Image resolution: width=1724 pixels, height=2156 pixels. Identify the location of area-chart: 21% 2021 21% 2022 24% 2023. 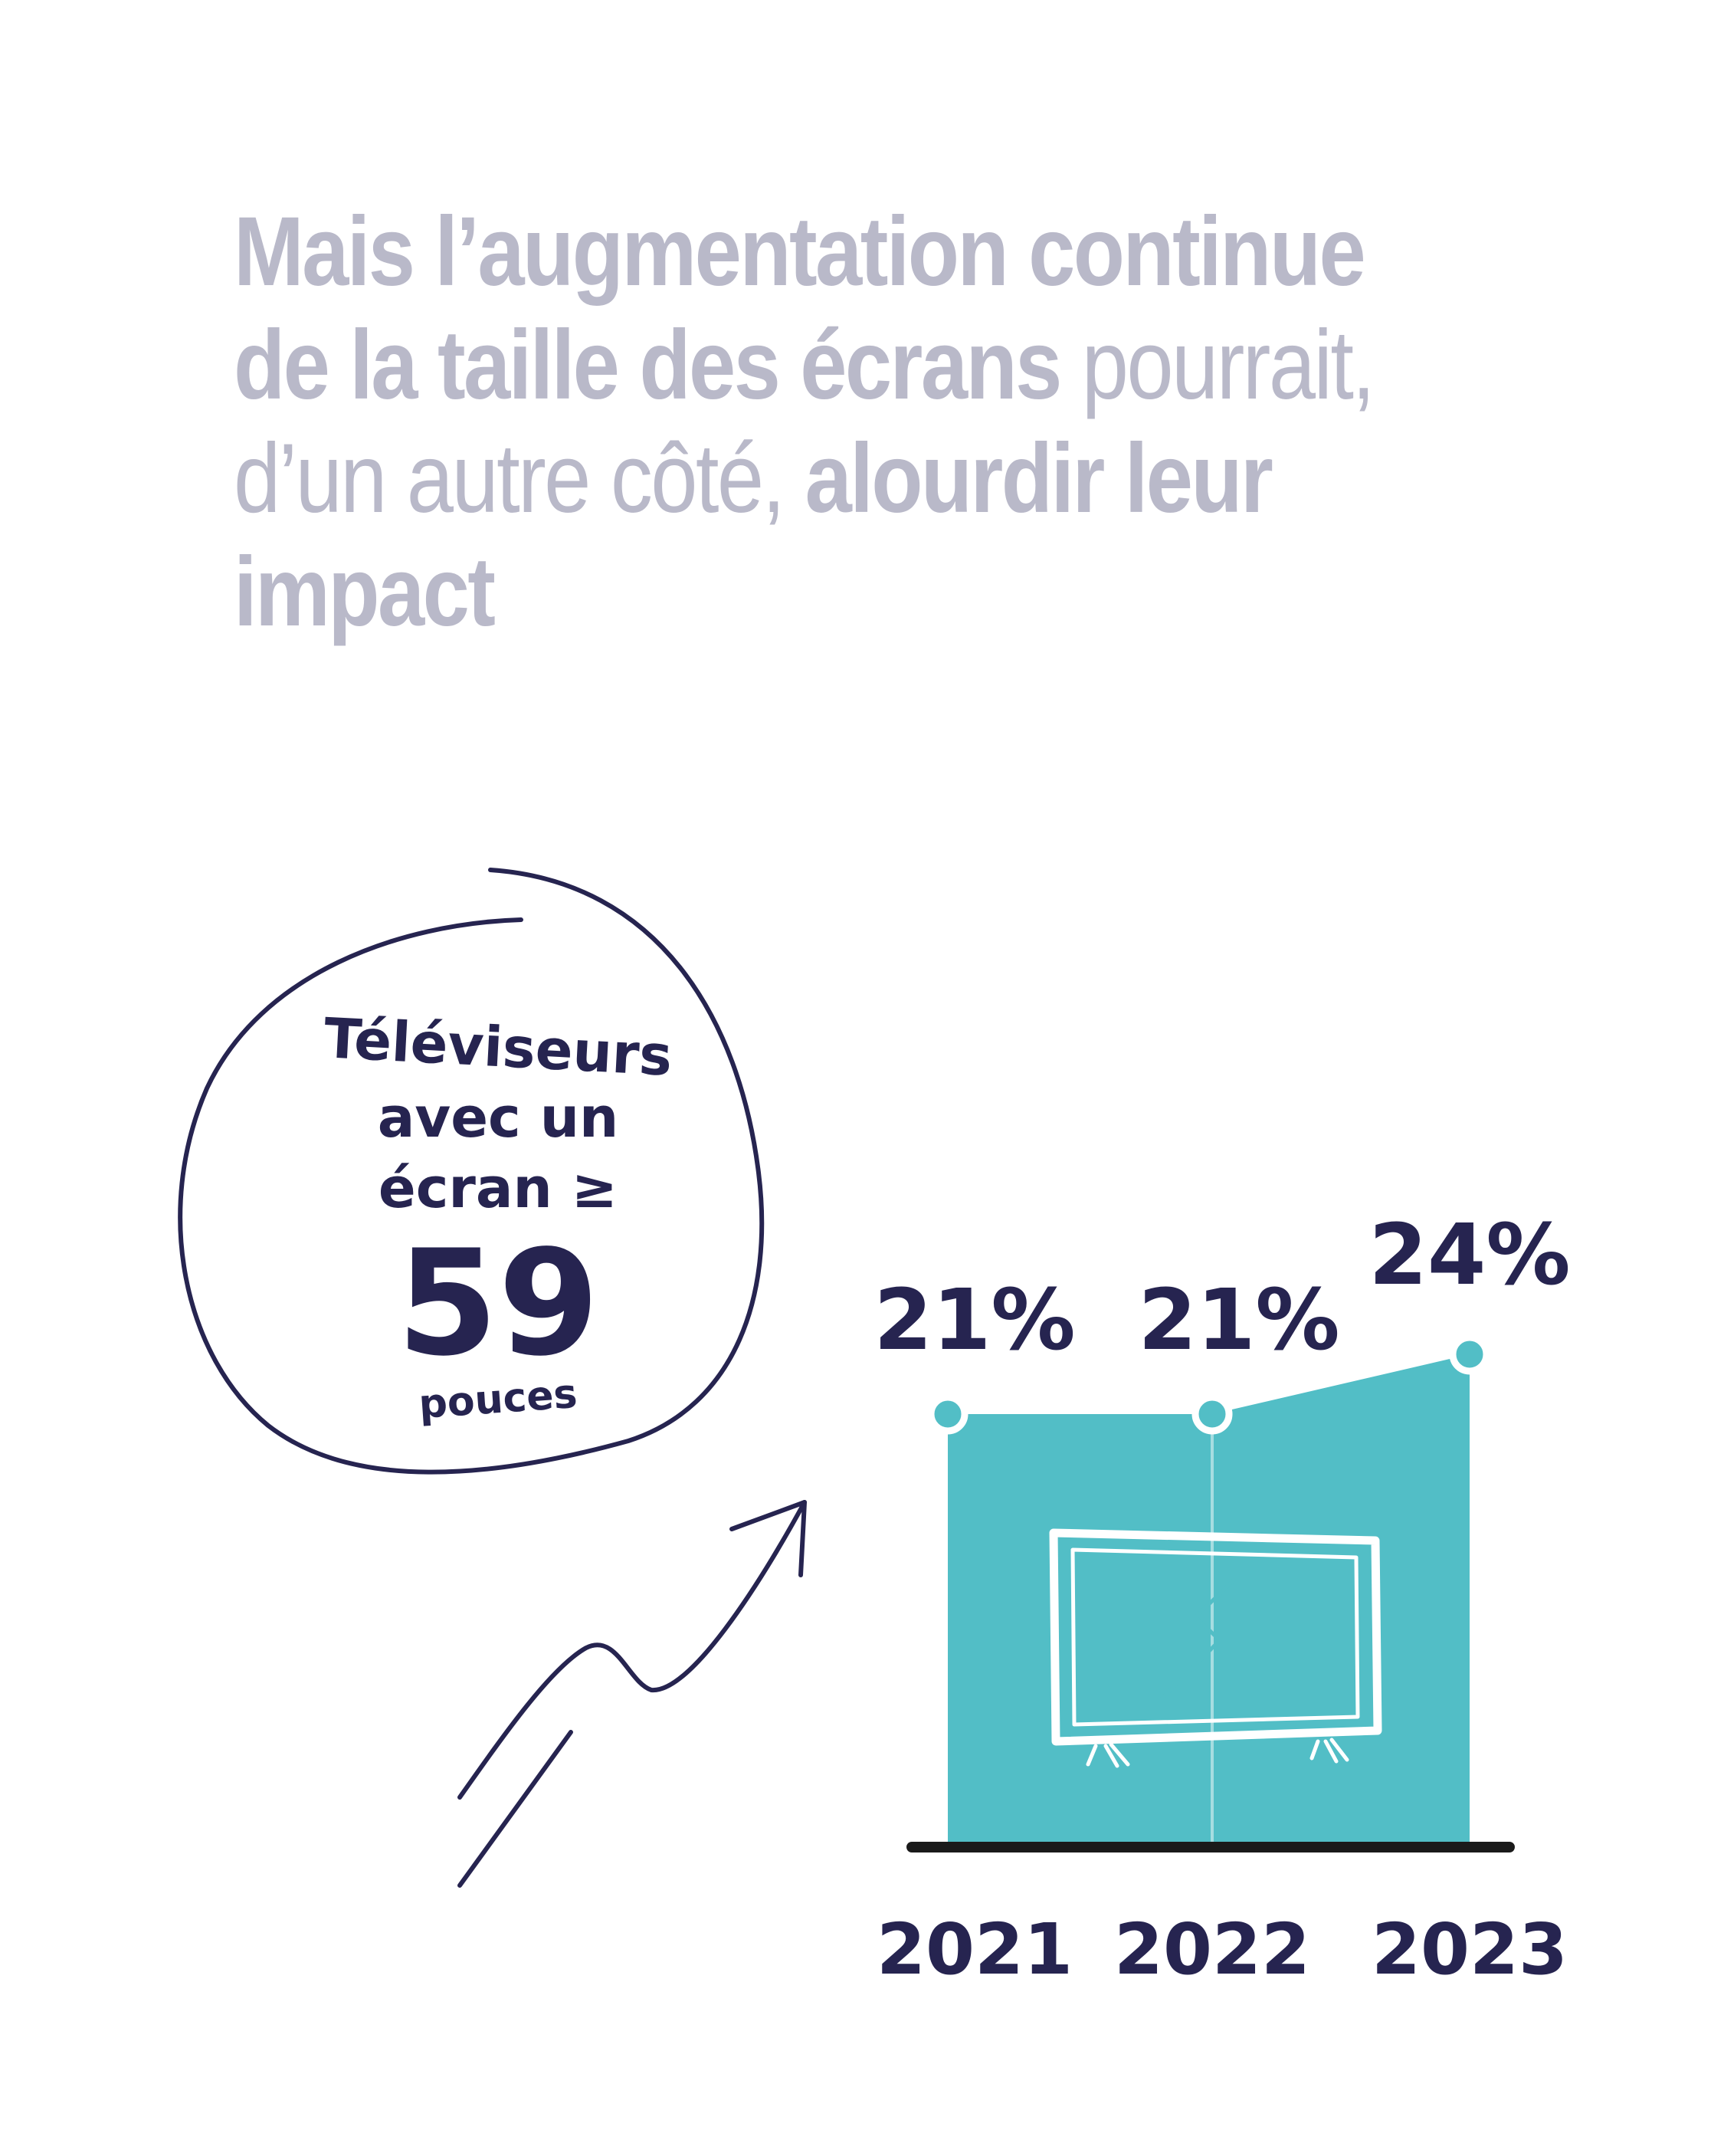
(1221, 1598).